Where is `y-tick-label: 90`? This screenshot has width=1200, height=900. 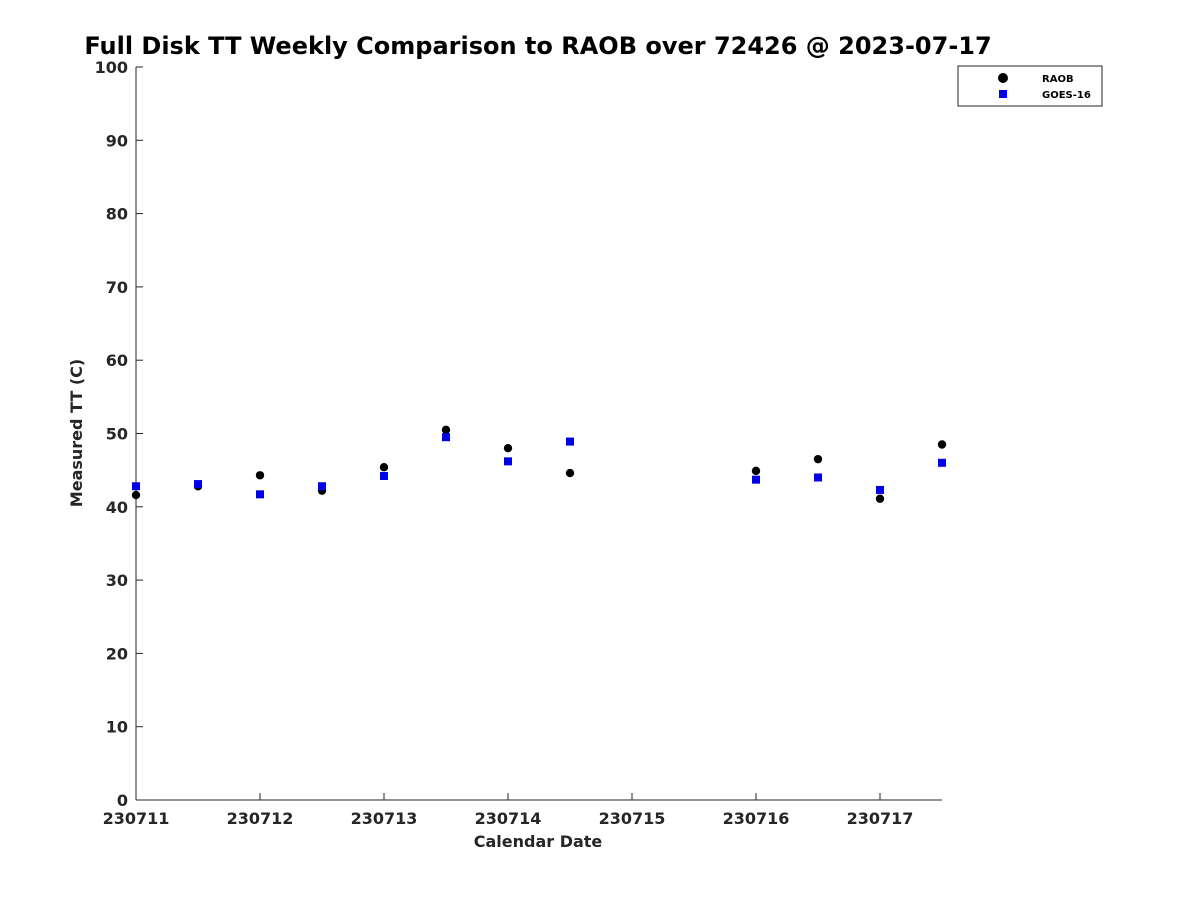
y-tick-label: 90 is located at coordinates (117, 140).